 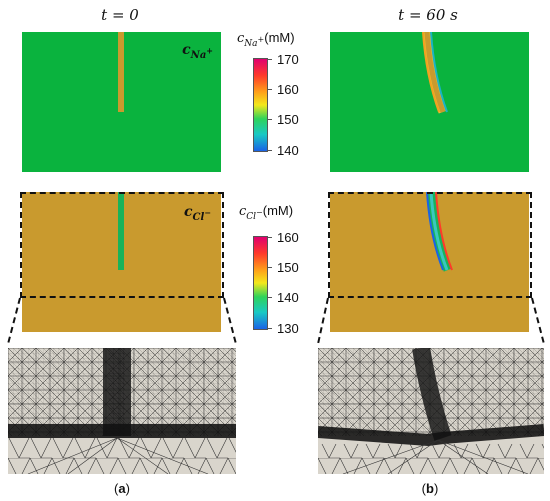 I want to click on cl-field-panel-a: cCl−, so click(x=121, y=262).